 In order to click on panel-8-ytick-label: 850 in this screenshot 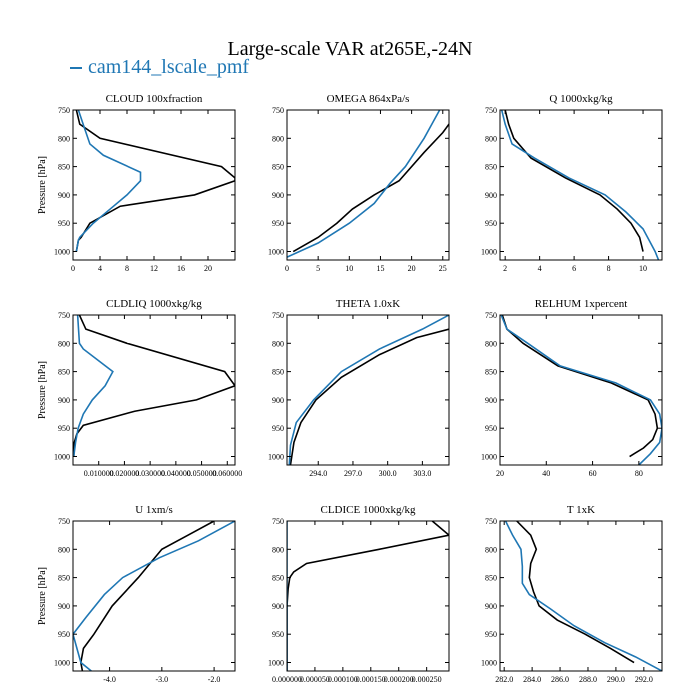, I will do `click(278, 578)`.